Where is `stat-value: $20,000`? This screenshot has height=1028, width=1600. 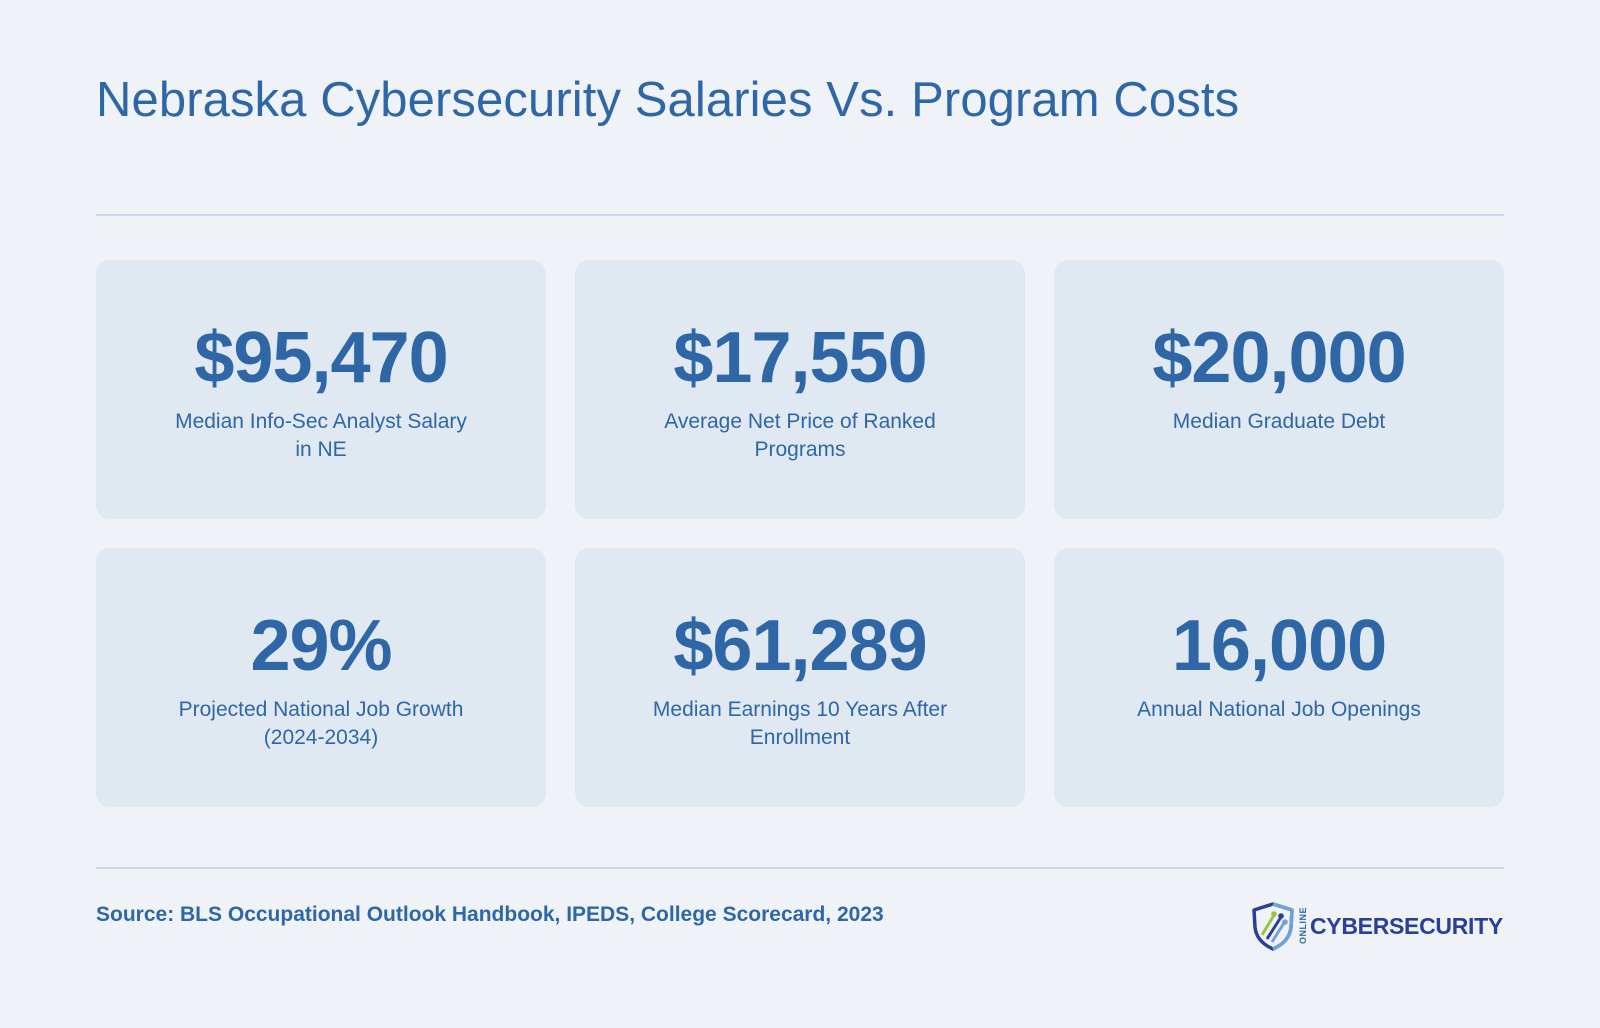 stat-value: $20,000 is located at coordinates (1279, 358).